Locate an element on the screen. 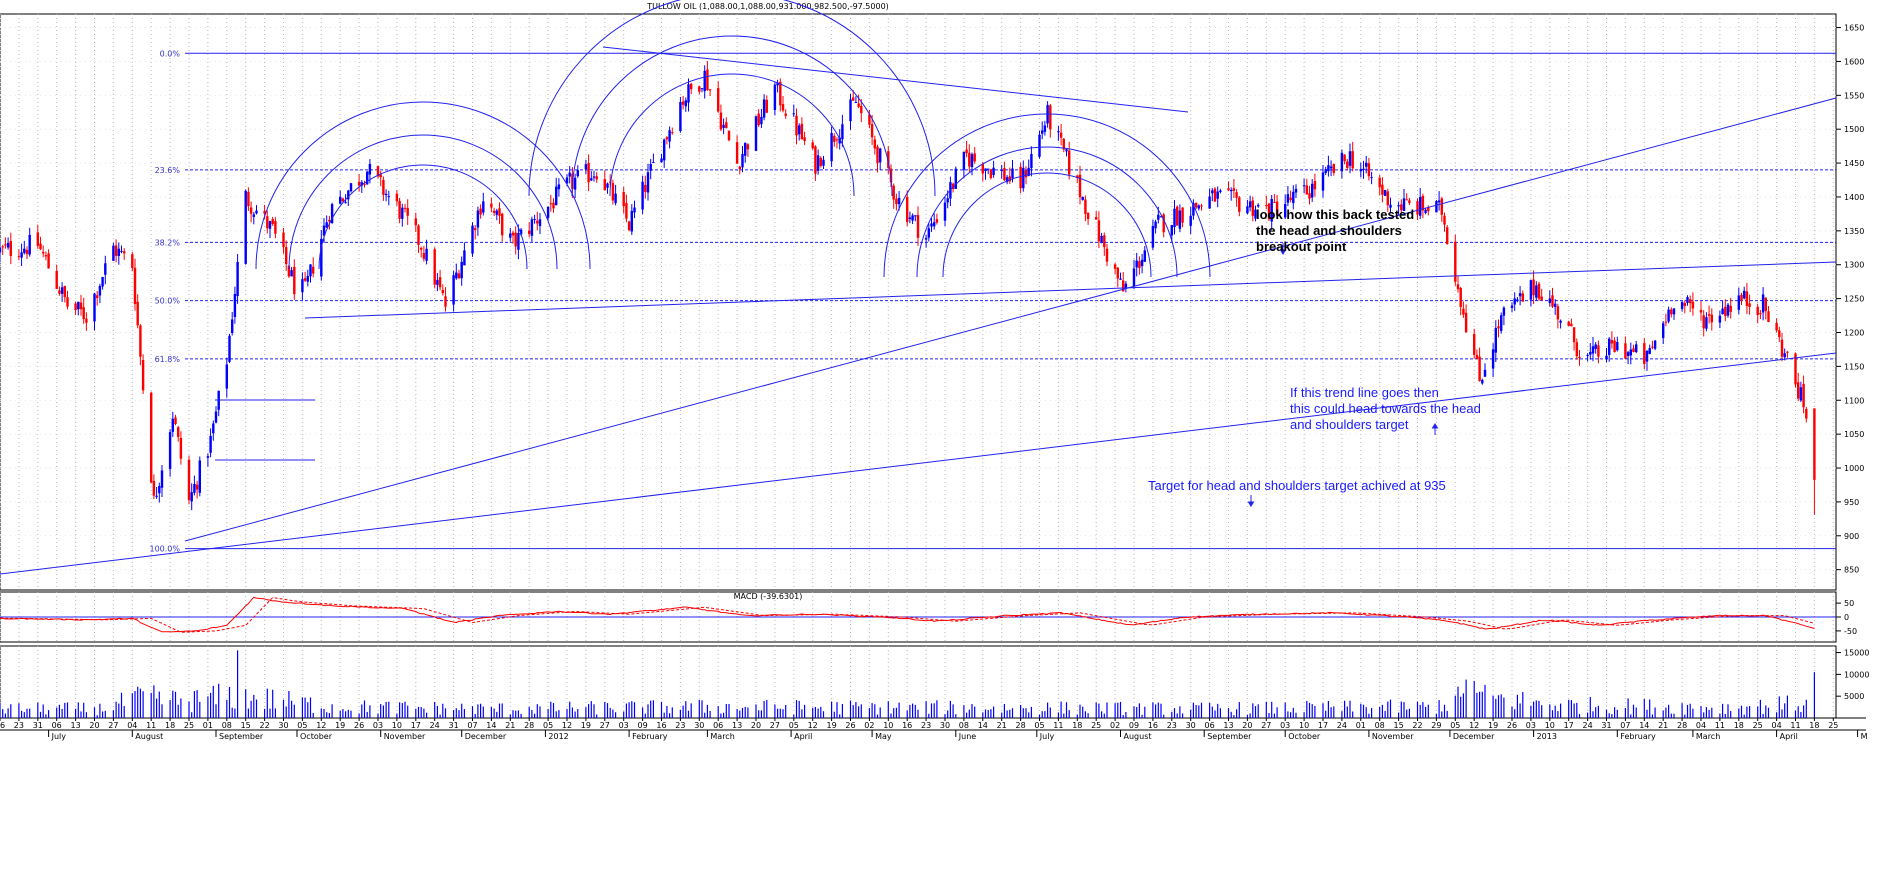 The image size is (1883, 885). x-day-label: 08 is located at coordinates (227, 725).